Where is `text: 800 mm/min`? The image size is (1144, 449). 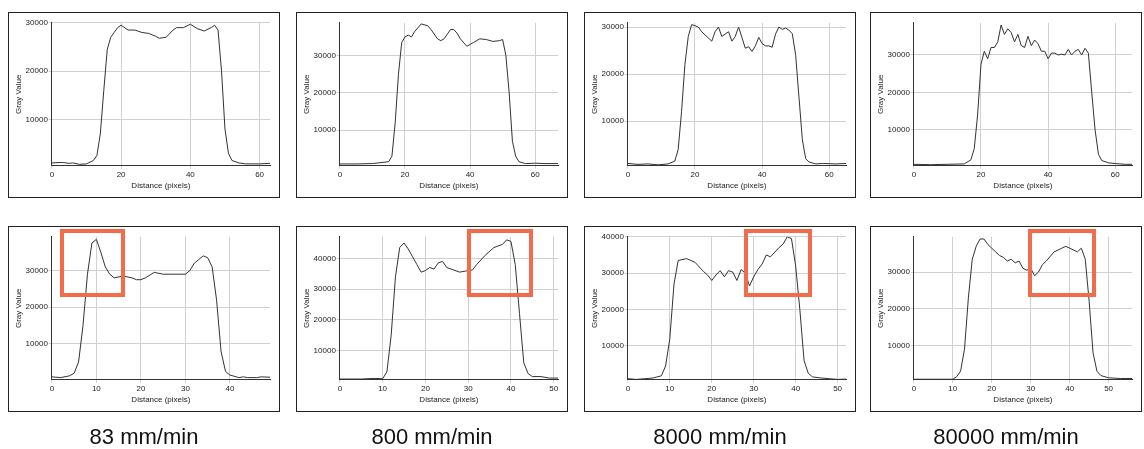
text: 800 mm/min is located at coordinates (432, 436).